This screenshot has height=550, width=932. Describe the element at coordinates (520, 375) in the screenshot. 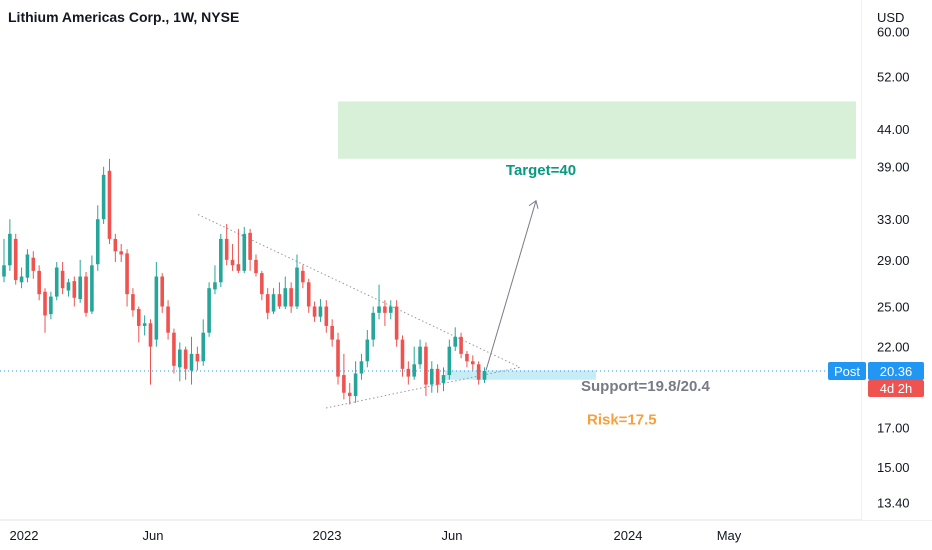

I see `support-zone` at that location.